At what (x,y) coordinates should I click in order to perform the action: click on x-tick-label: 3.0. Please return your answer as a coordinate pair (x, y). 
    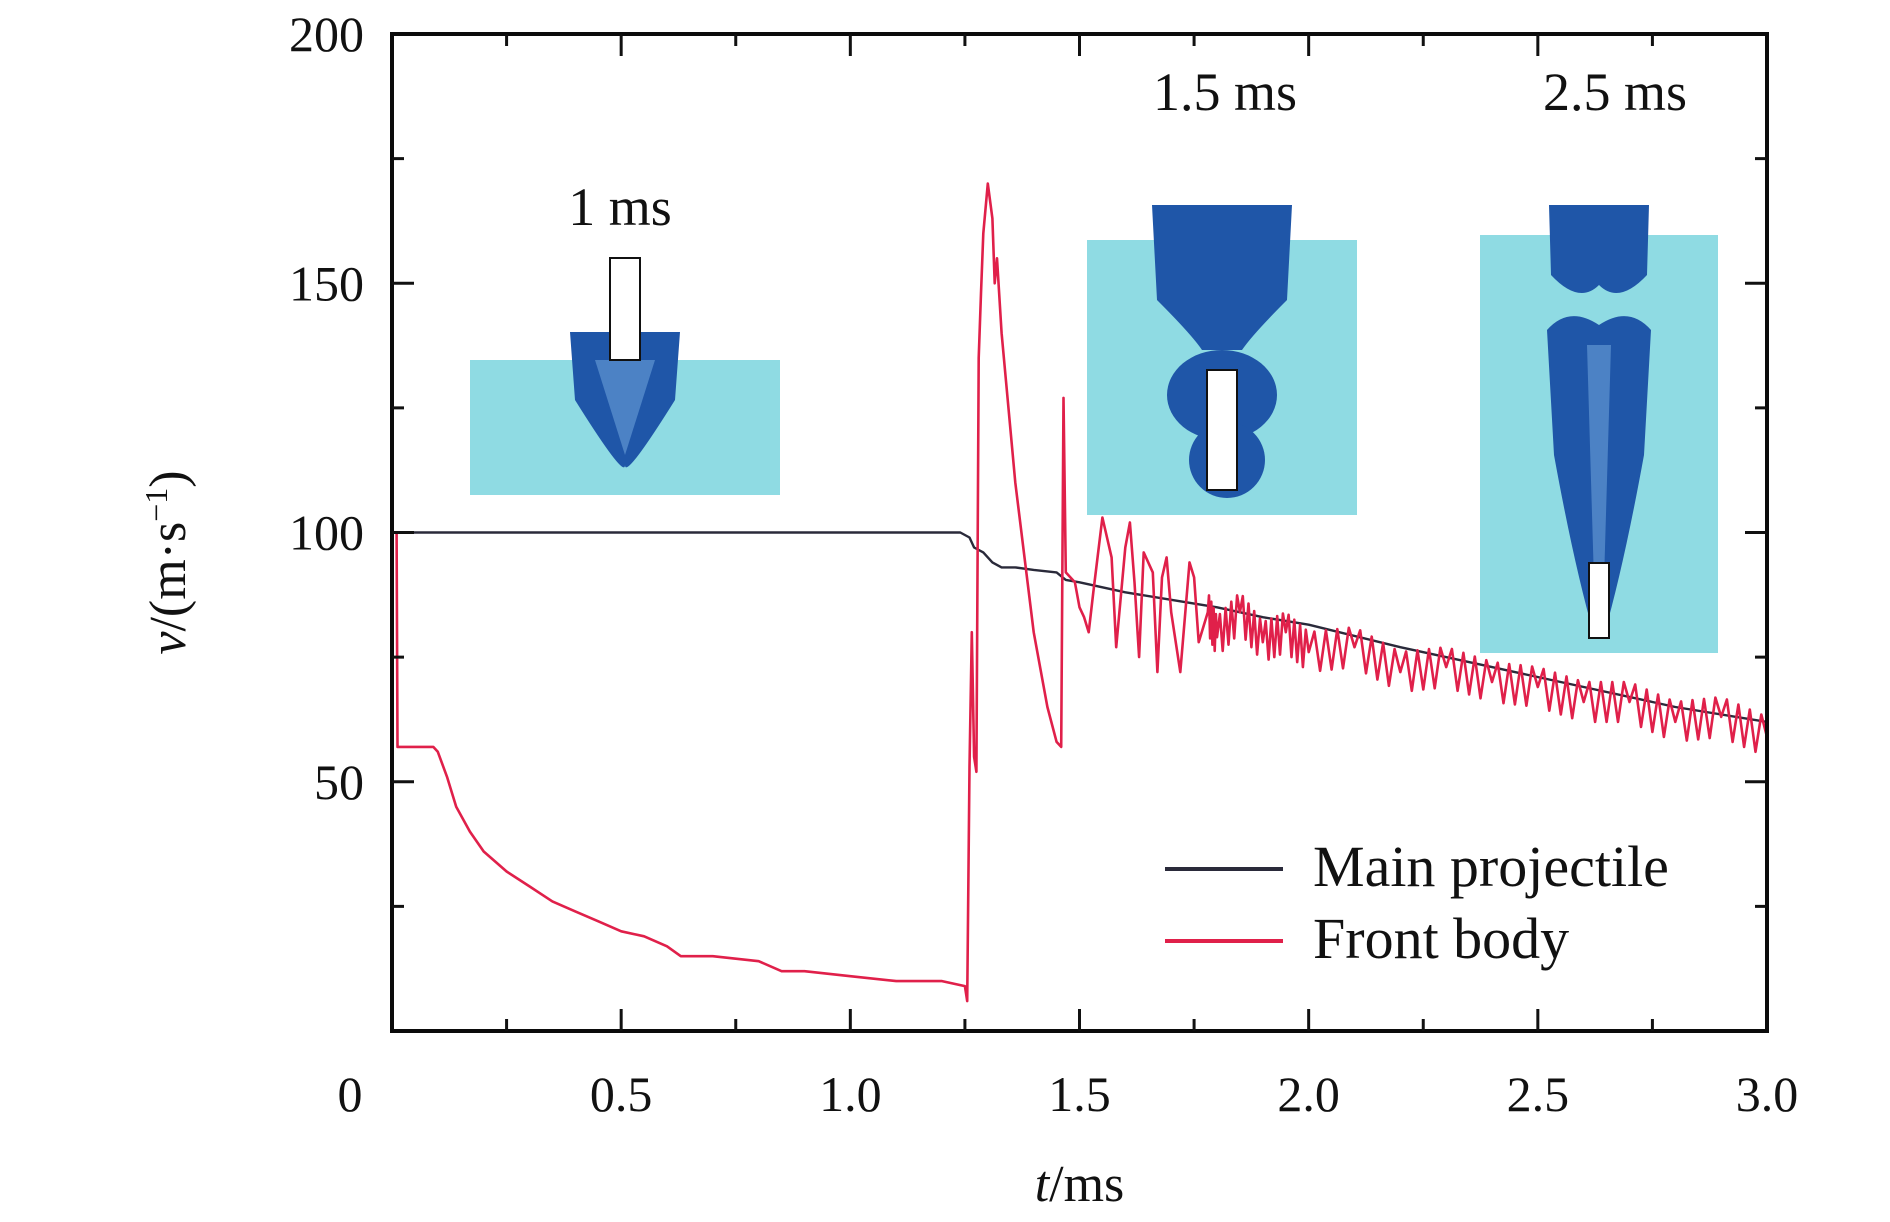
    Looking at the image, I should click on (1767, 1094).